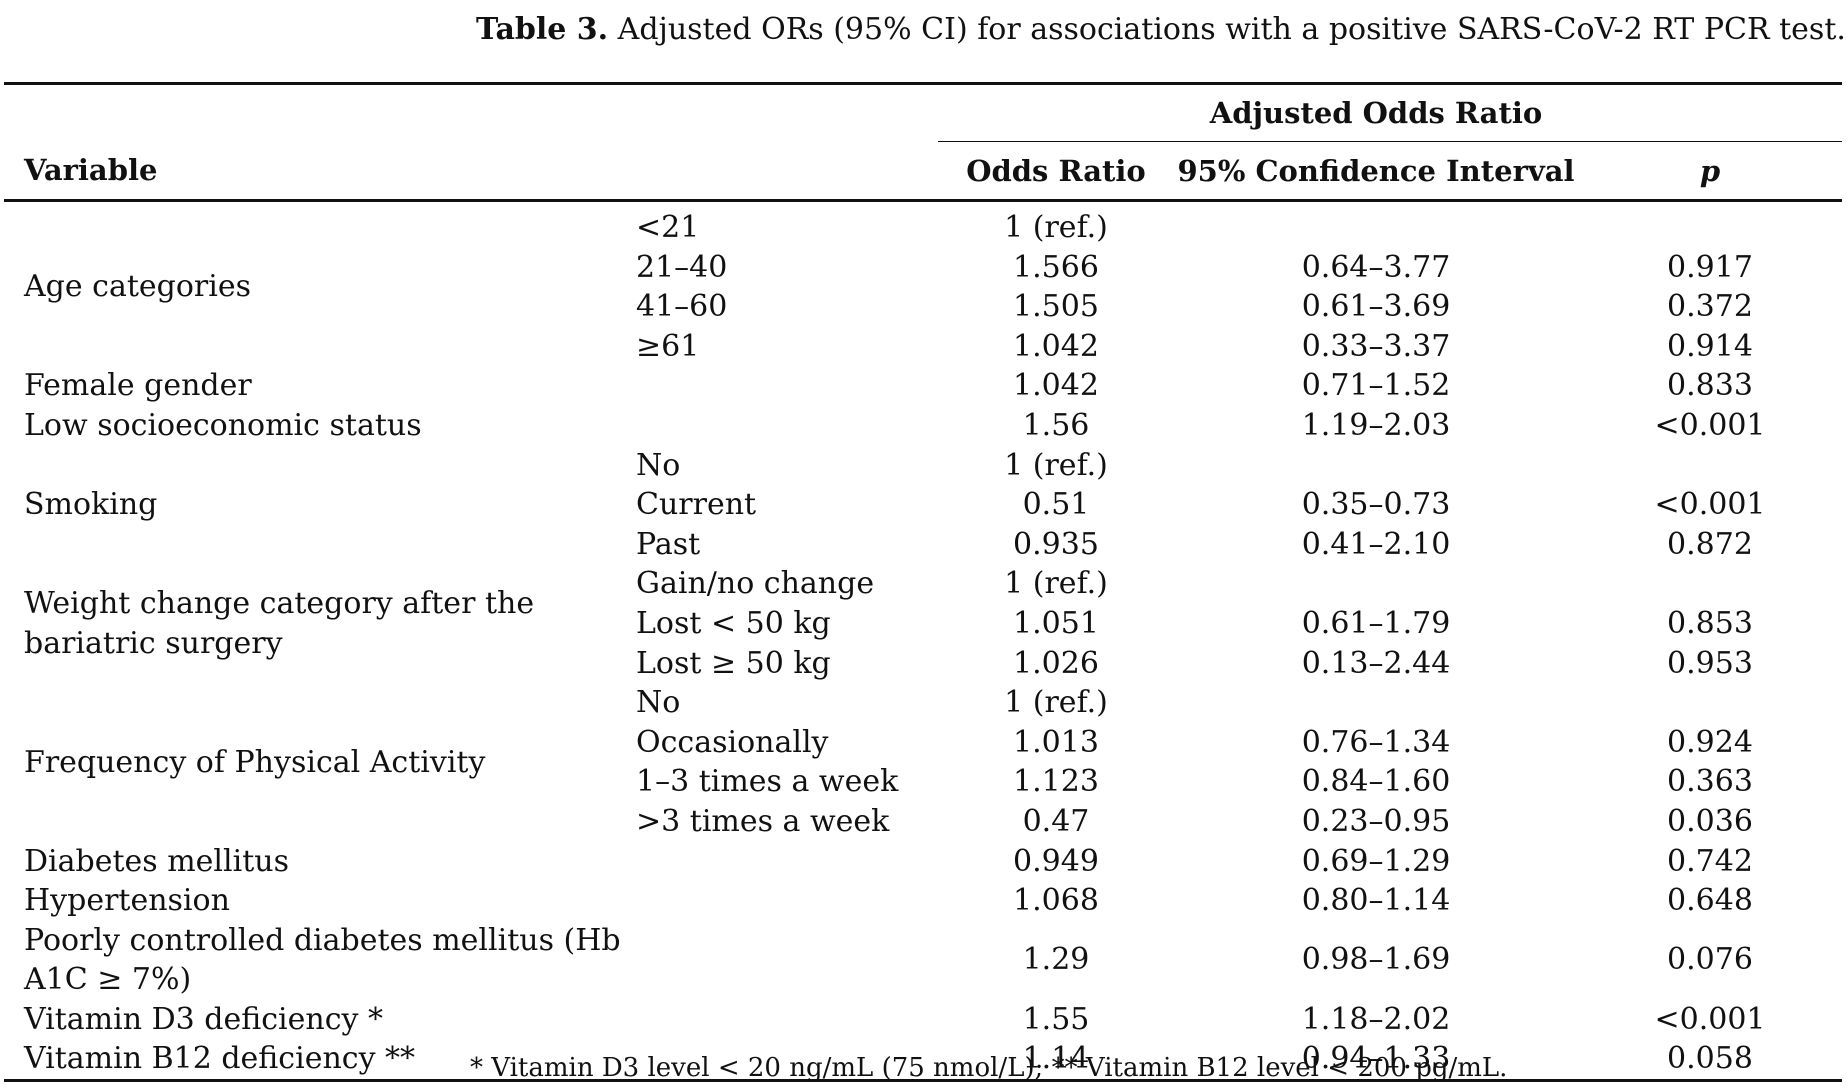  What do you see at coordinates (1056, 307) in the screenshot?
I see `odds-ratio-cell: 1.505` at bounding box center [1056, 307].